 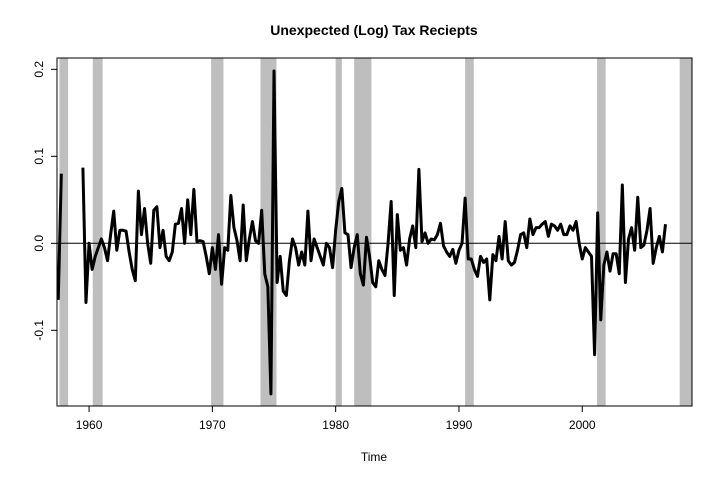 I want to click on data-line, so click(x=59, y=236).